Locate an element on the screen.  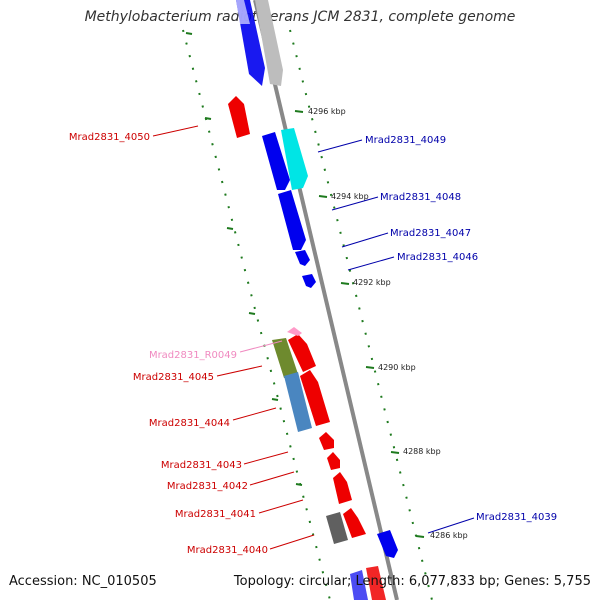
gene-label: Mrad2831_4047 is located at coordinates (430, 233).